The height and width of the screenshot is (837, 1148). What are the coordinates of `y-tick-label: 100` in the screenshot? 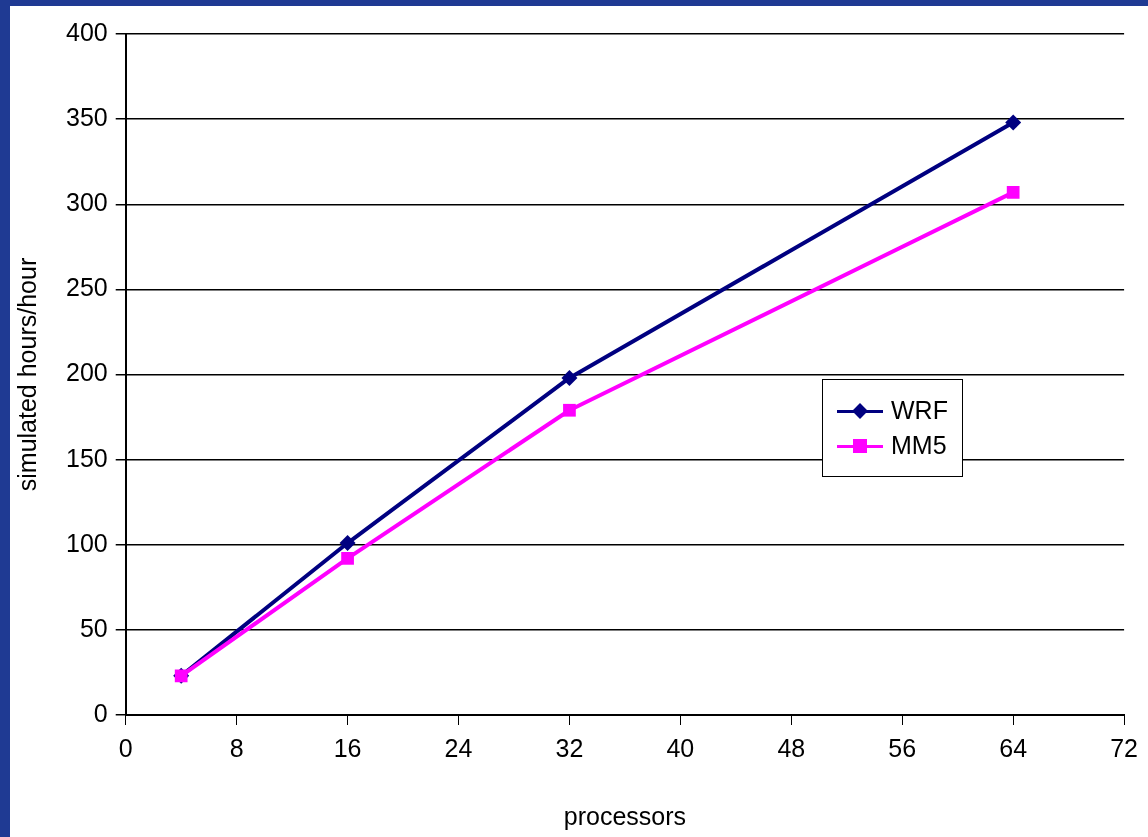 It's located at (86, 542).